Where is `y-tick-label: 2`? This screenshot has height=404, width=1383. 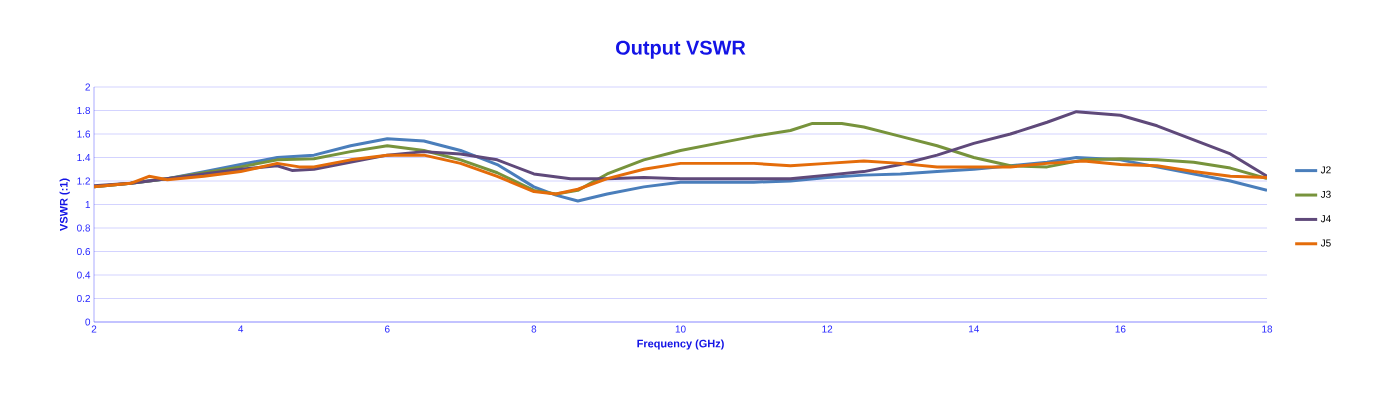
y-tick-label: 2 is located at coordinates (87, 87).